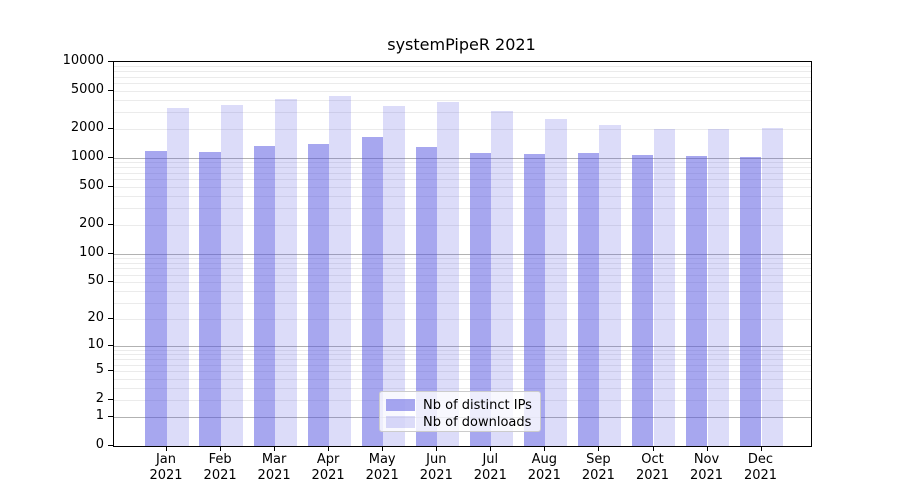  What do you see at coordinates (477, 405) in the screenshot?
I see `legend-label-distinct-ips: Nb of distinct IPs` at bounding box center [477, 405].